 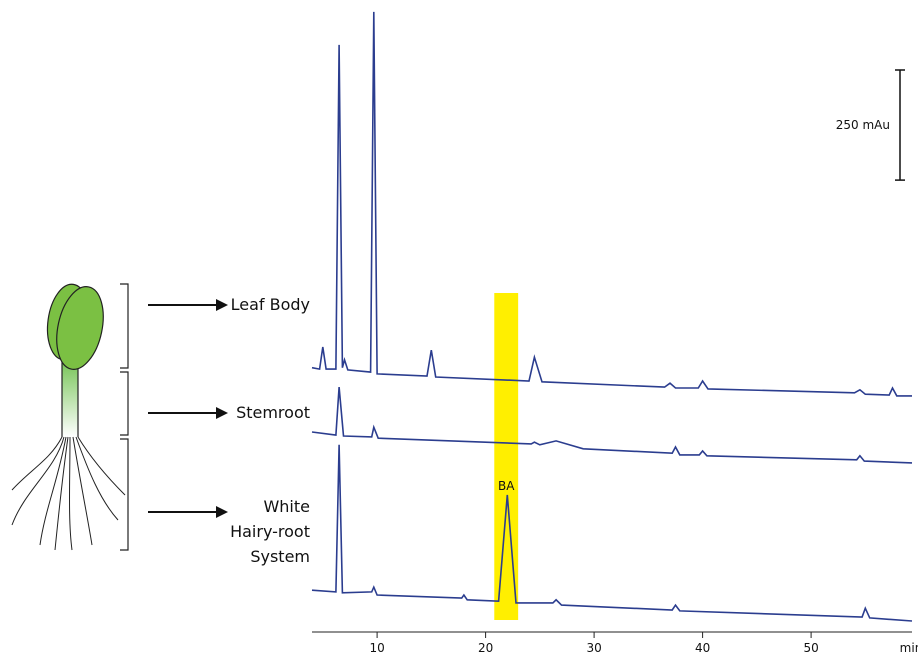 I want to click on trace-label: Leaf Body, so click(x=270, y=304).